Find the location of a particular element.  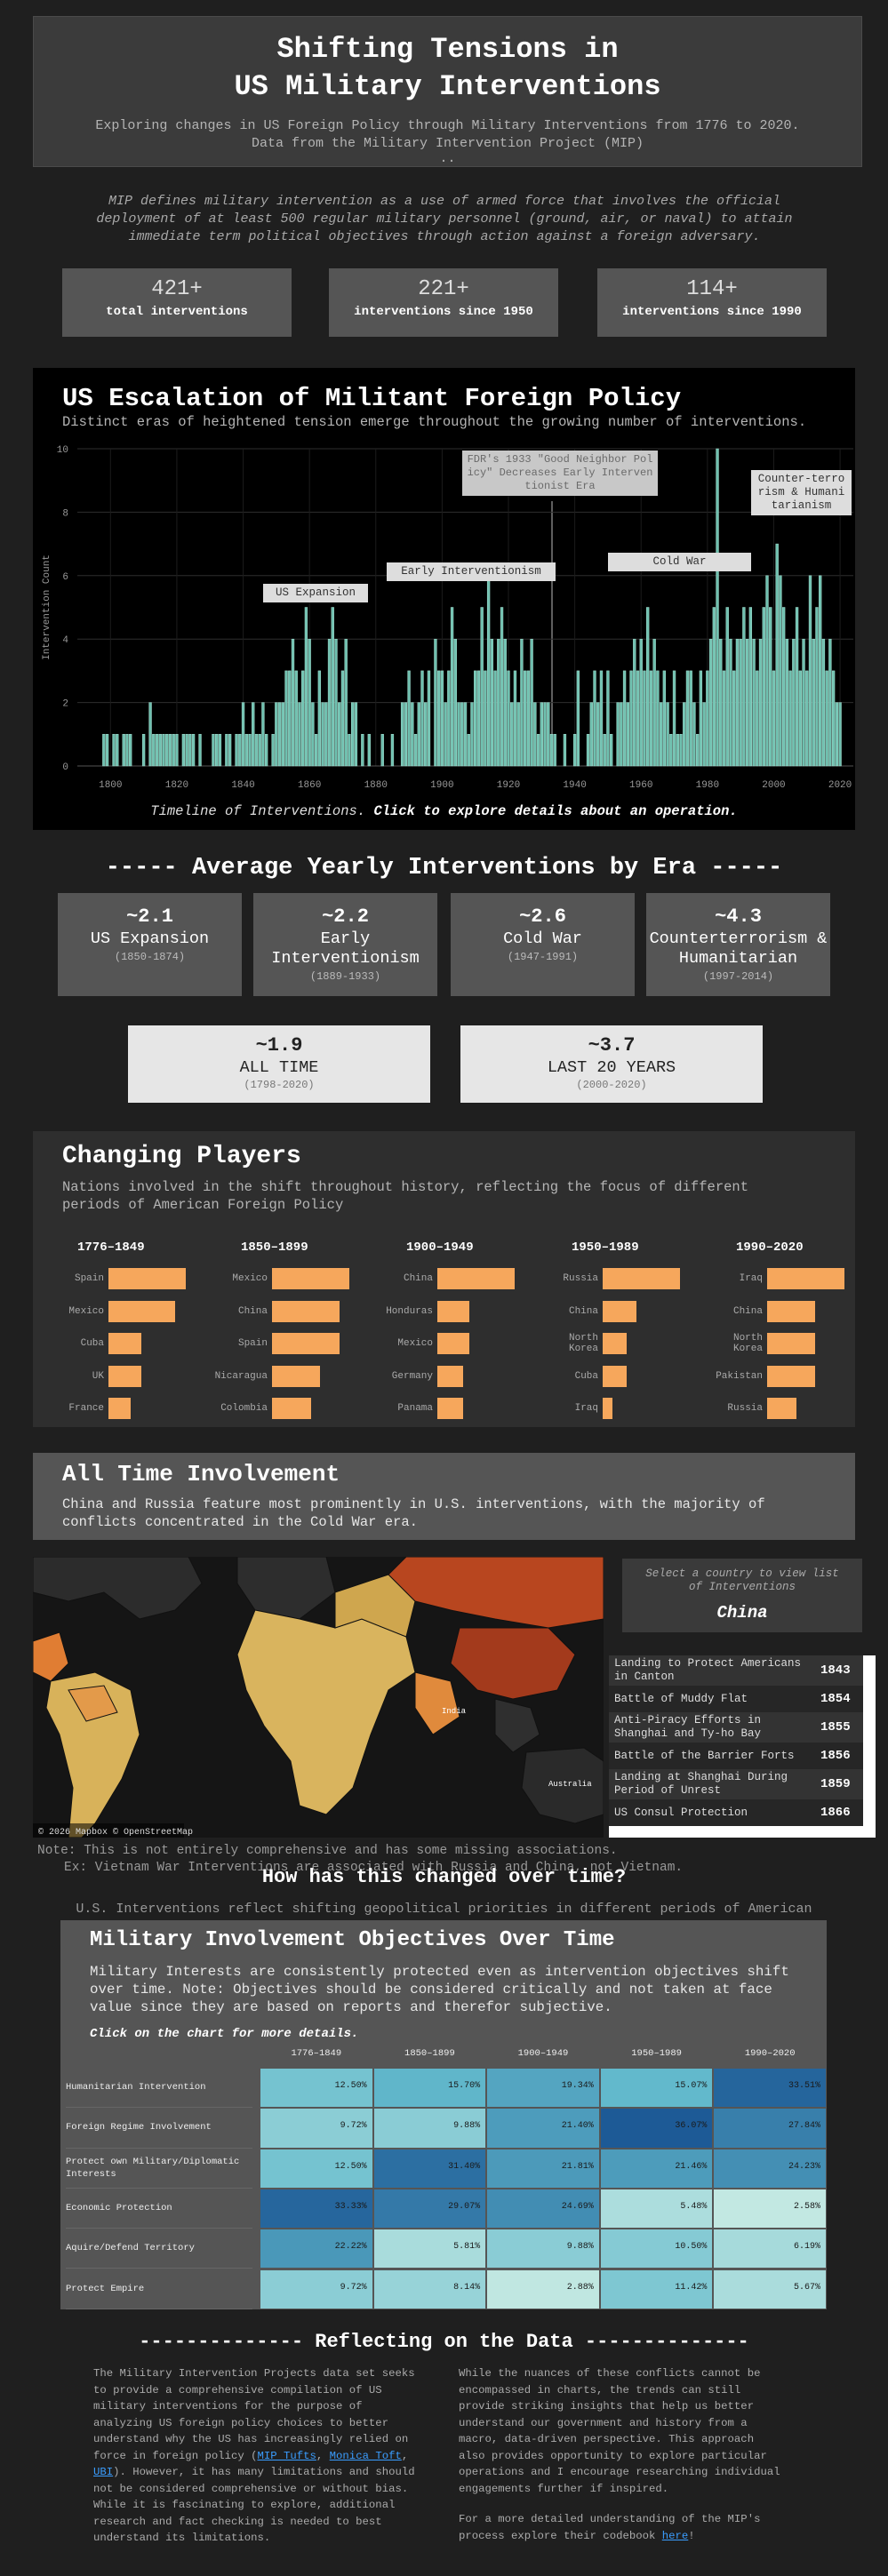

heat-cell: 2.58% is located at coordinates (770, 2208).